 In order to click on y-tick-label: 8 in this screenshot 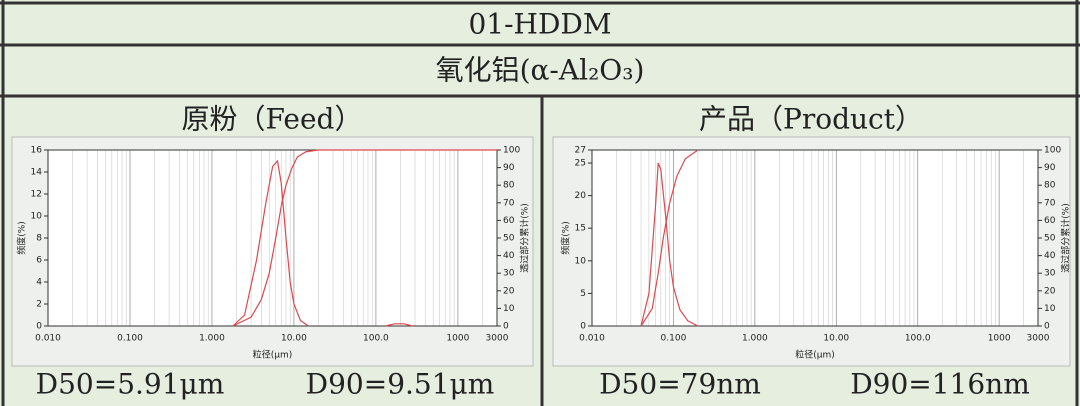, I will do `click(39, 239)`.